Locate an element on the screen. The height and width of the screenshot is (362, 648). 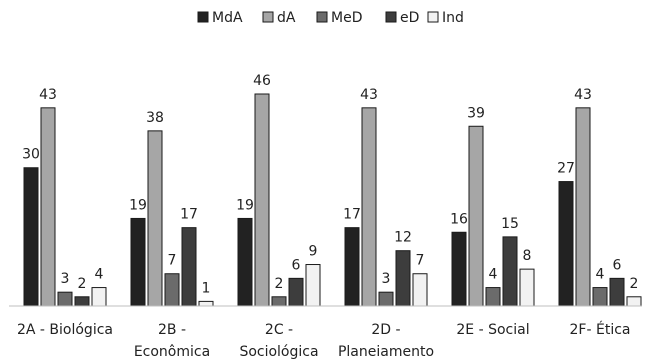
category-label-cat5: 2E - Social is located at coordinates (492, 330).